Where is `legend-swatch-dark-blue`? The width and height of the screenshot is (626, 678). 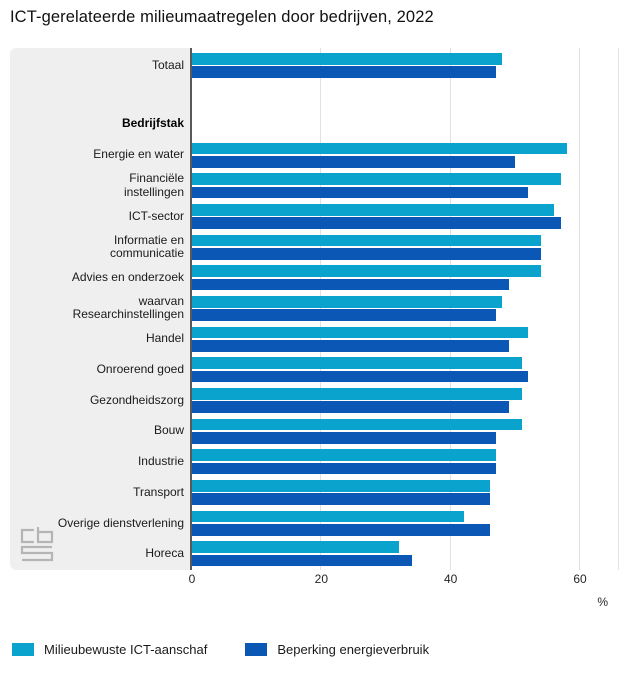
legend-swatch-dark-blue is located at coordinates (256, 649).